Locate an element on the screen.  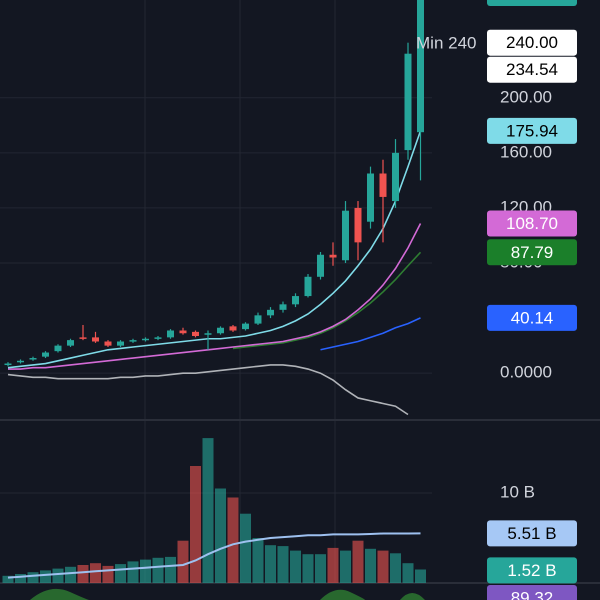
price-label: 108.70 is located at coordinates (532, 223).